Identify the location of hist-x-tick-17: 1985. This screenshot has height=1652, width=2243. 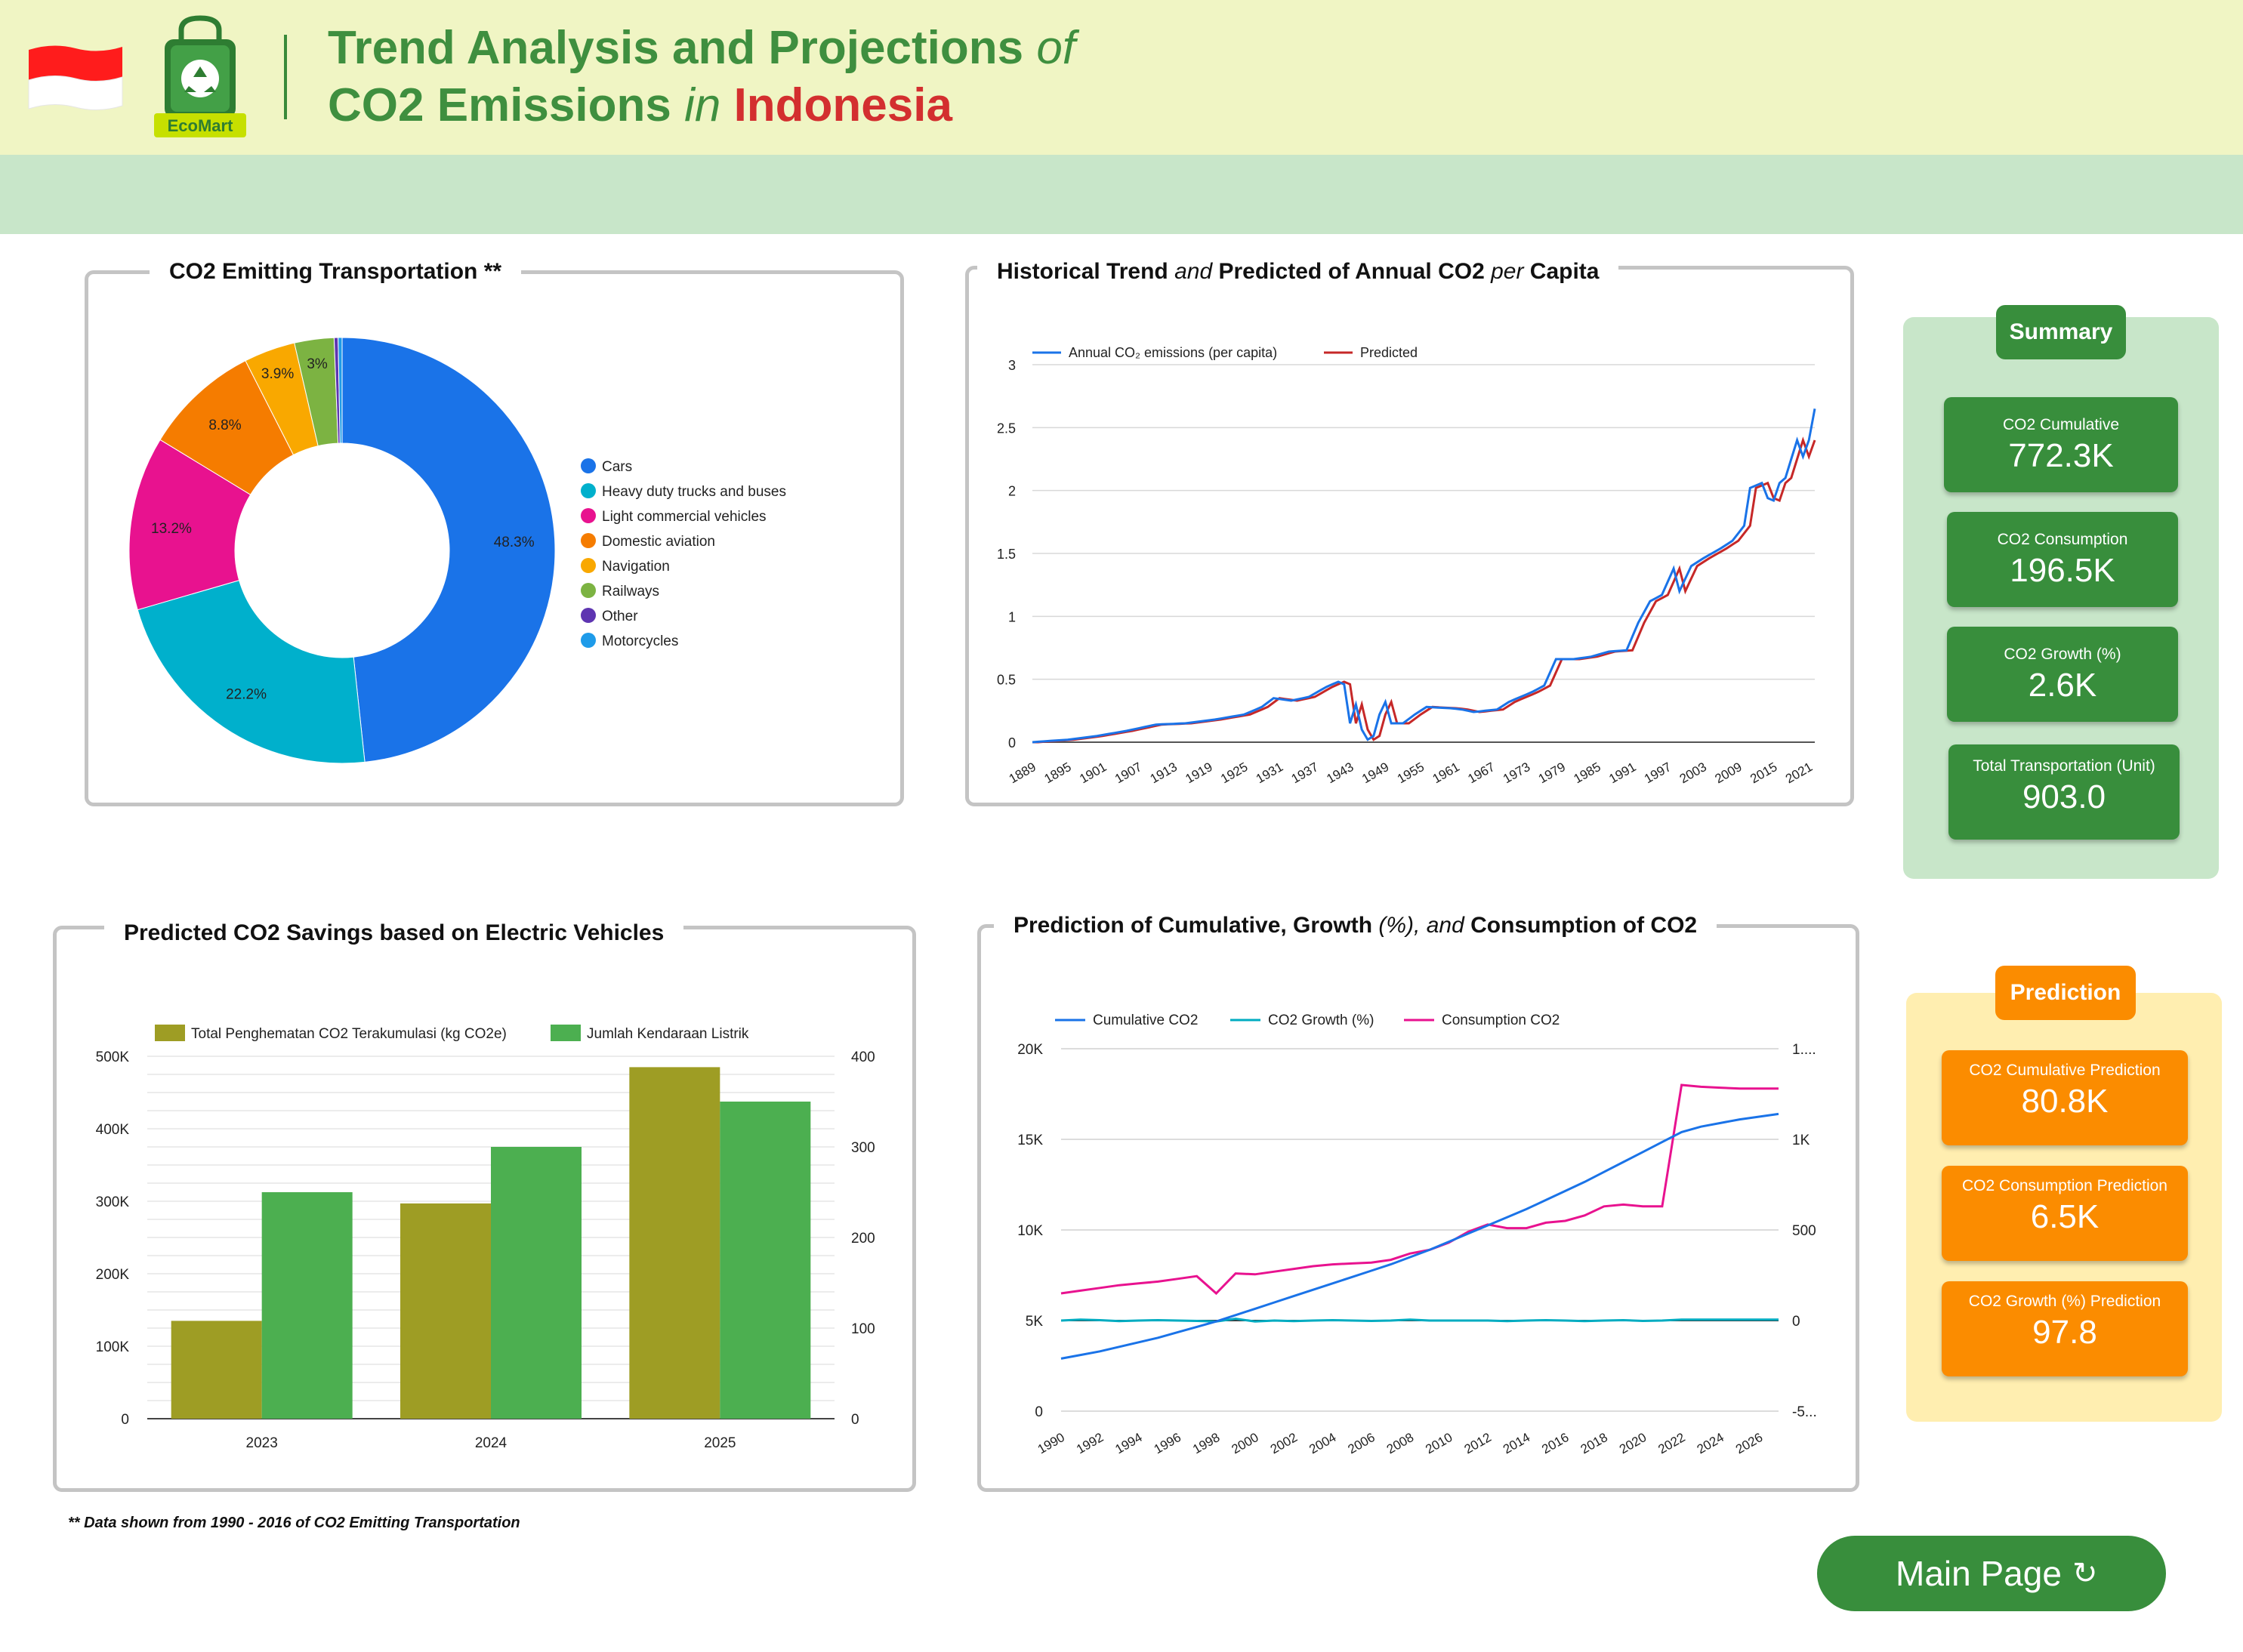
(1587, 773).